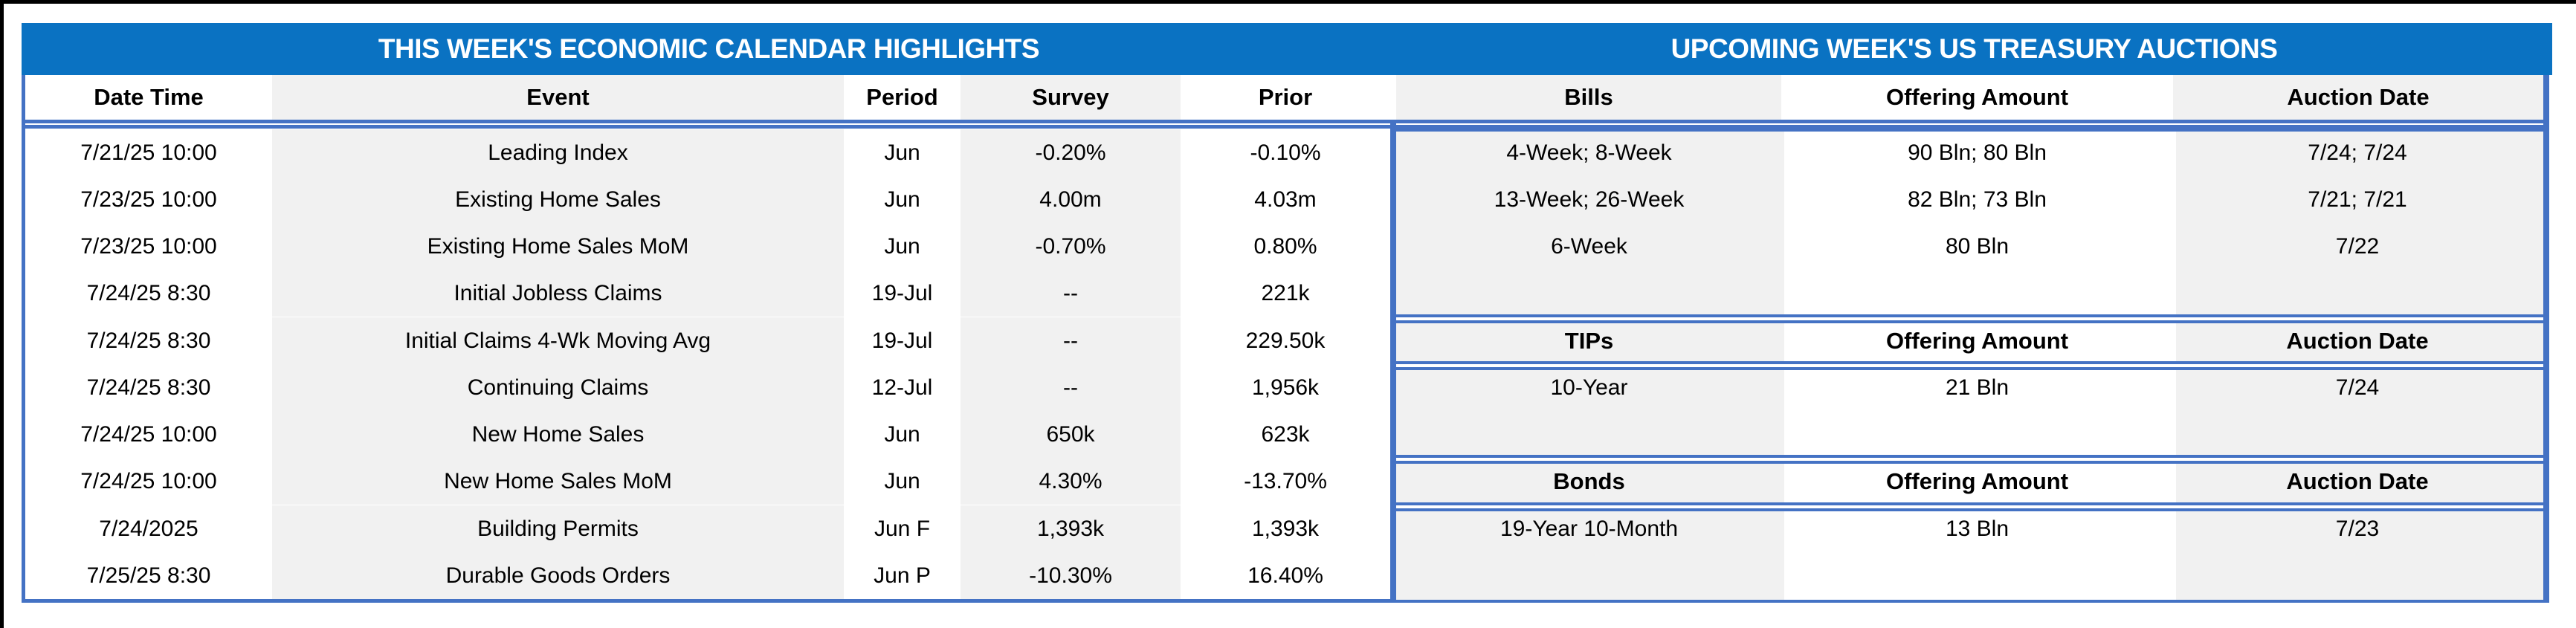 This screenshot has width=2576, height=628. I want to click on left-table-cell: 12-Jul, so click(902, 387).